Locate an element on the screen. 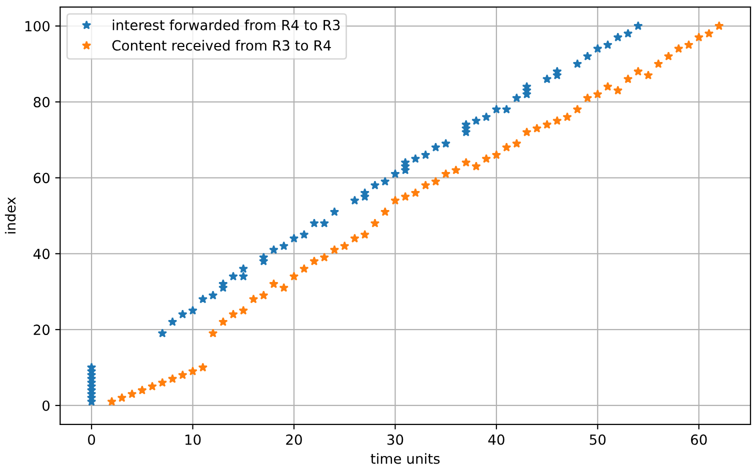 The image size is (752, 469). x-tick-label: 40 is located at coordinates (496, 439).